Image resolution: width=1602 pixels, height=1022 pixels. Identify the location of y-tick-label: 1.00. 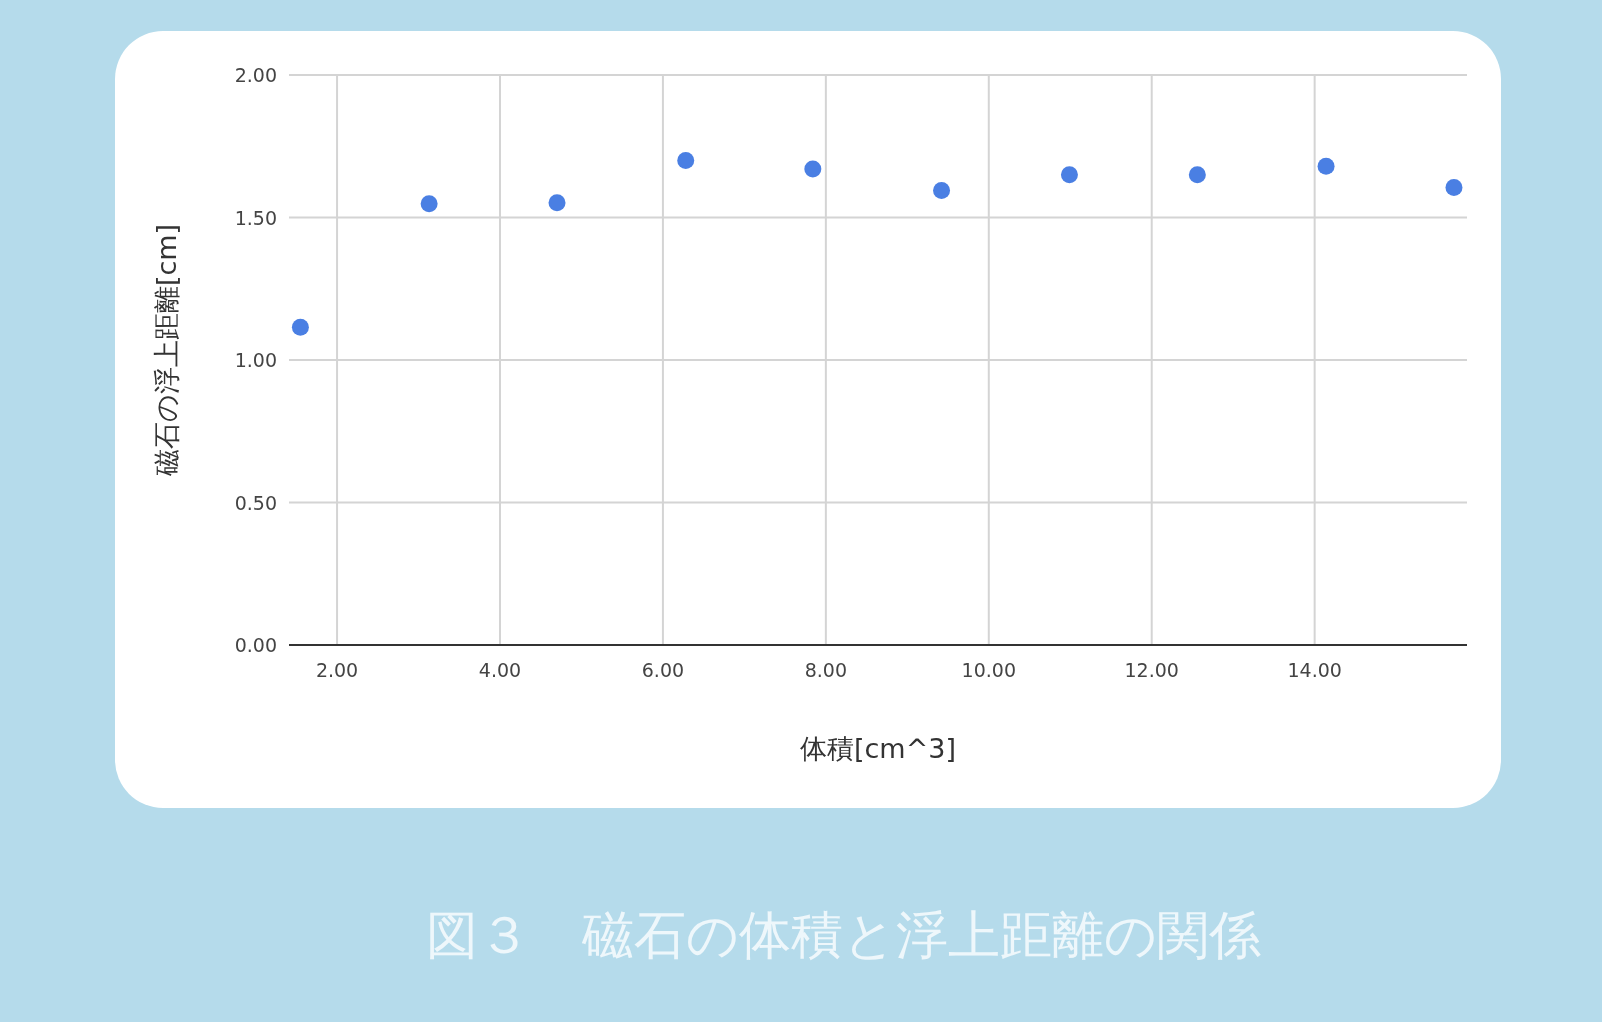
(255, 360).